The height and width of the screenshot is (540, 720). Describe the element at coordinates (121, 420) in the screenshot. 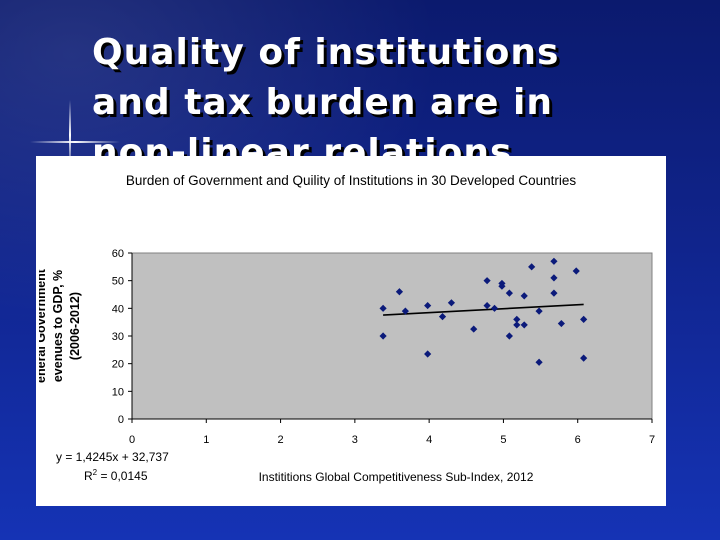

I see `y-tick-label: 0` at that location.